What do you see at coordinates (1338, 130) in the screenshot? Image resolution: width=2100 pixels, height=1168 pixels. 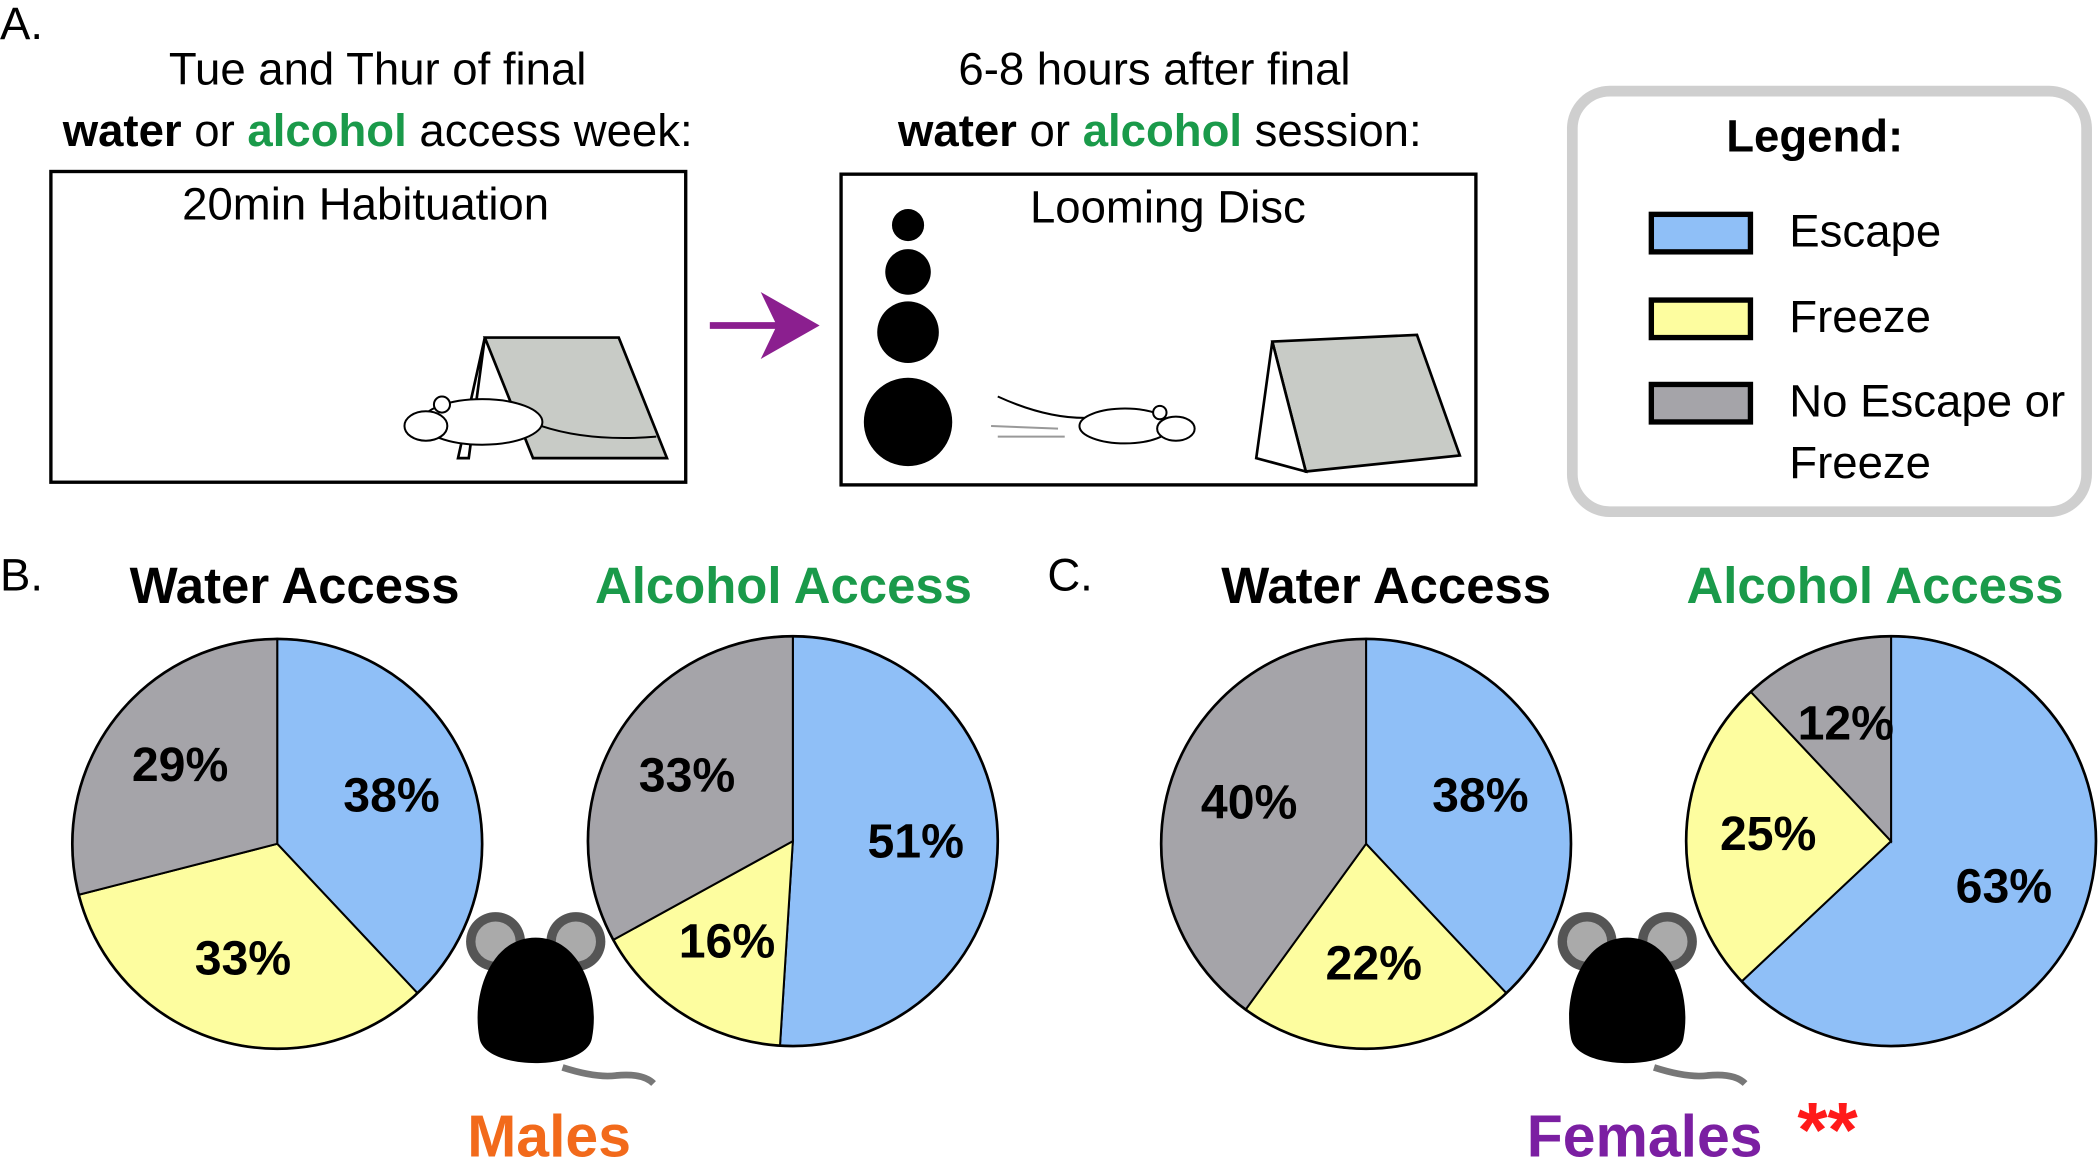 I see `word: session:` at bounding box center [1338, 130].